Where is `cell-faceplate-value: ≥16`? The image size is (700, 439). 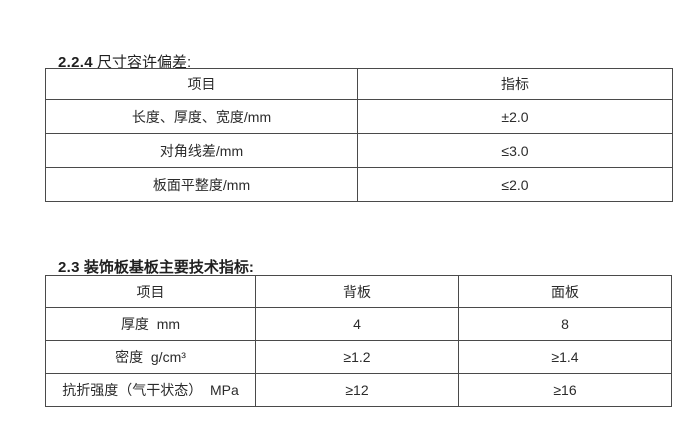
cell-faceplate-value: ≥16 is located at coordinates (565, 390).